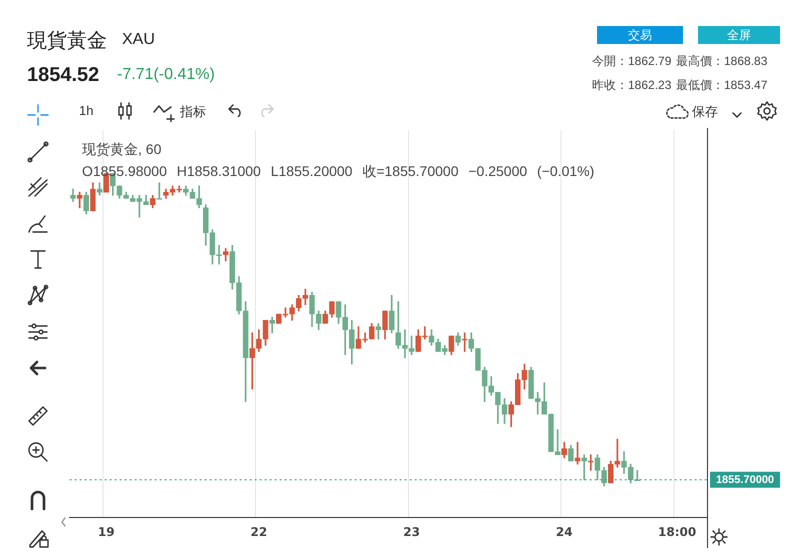  I want to click on x-tick-label: 23, so click(411, 531).